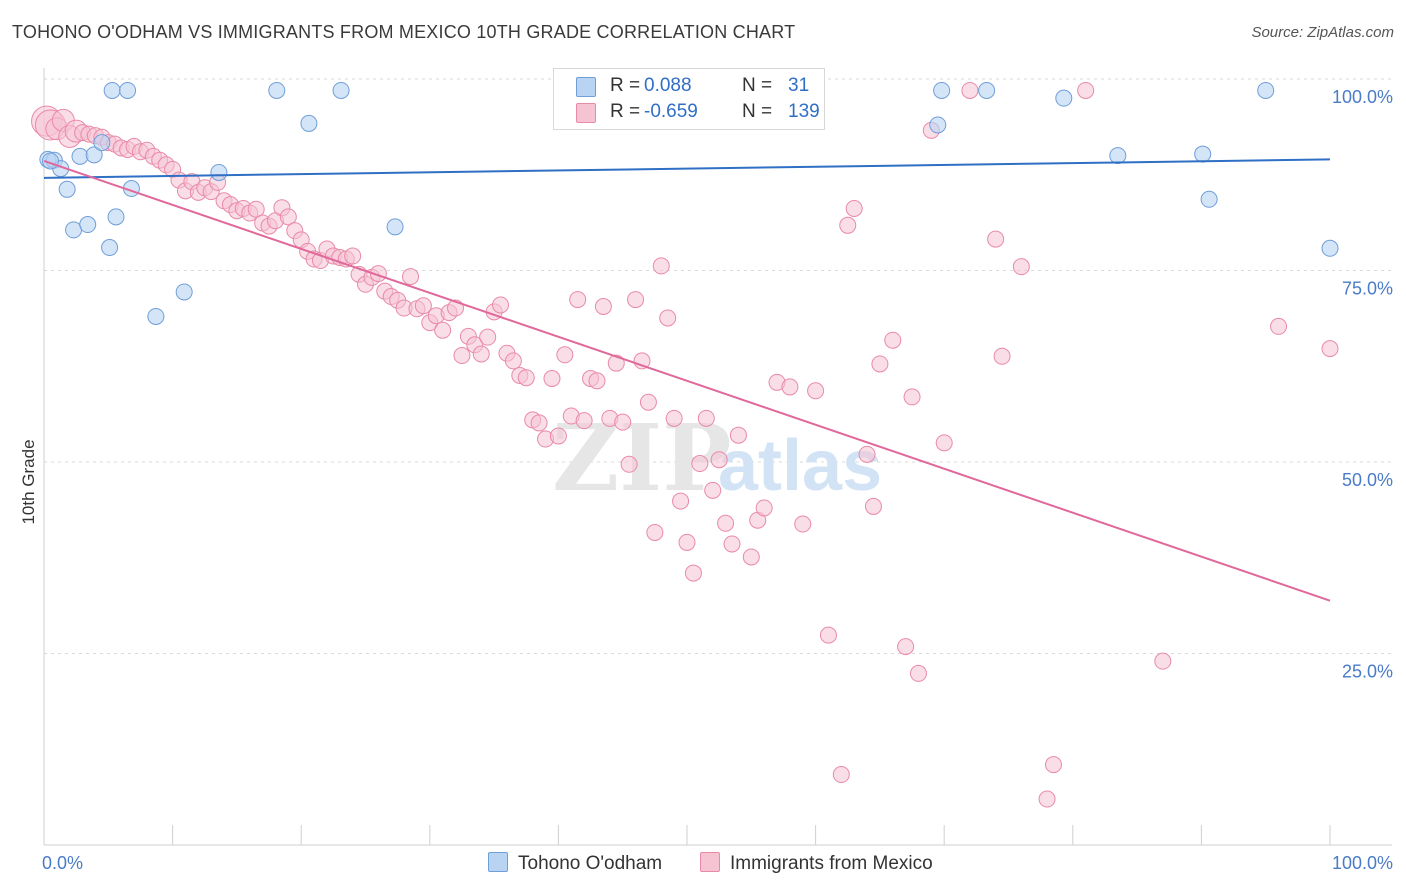 This screenshot has height=892, width=1406. I want to click on y-tick-label: 50.0%, so click(1367, 480).